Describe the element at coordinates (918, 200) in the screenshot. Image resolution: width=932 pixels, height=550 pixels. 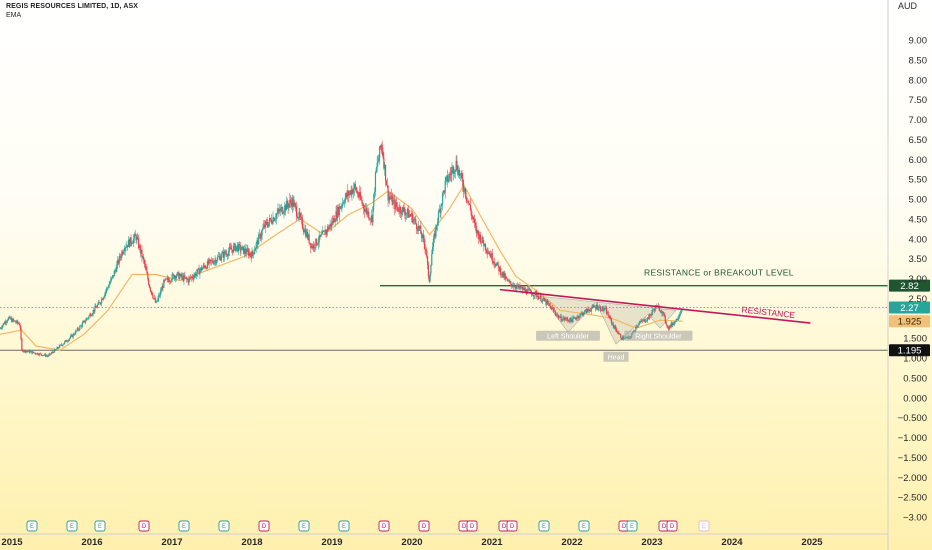
I see `y-tick-label: 5.00` at that location.